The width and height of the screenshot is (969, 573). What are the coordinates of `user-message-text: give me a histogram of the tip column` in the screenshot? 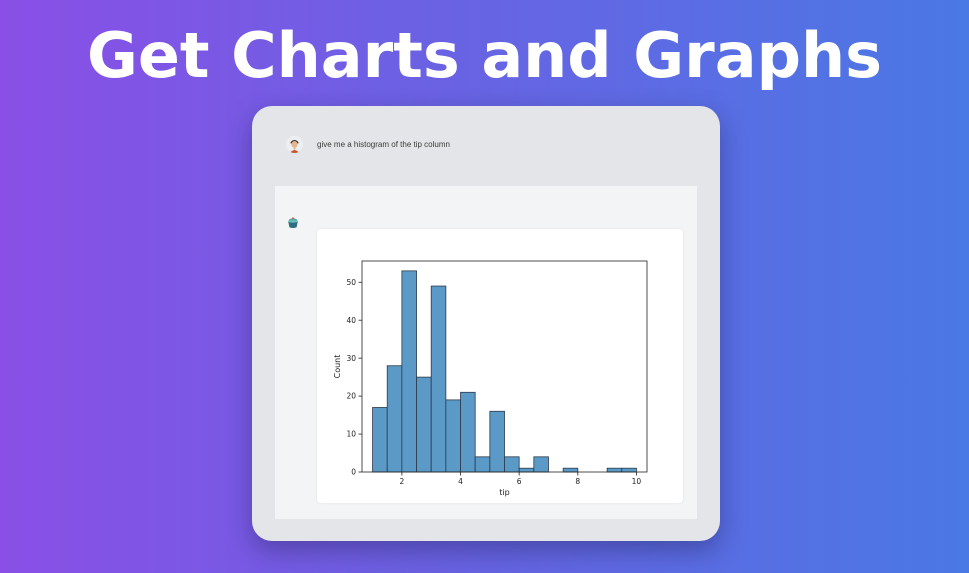 It's located at (383, 144).